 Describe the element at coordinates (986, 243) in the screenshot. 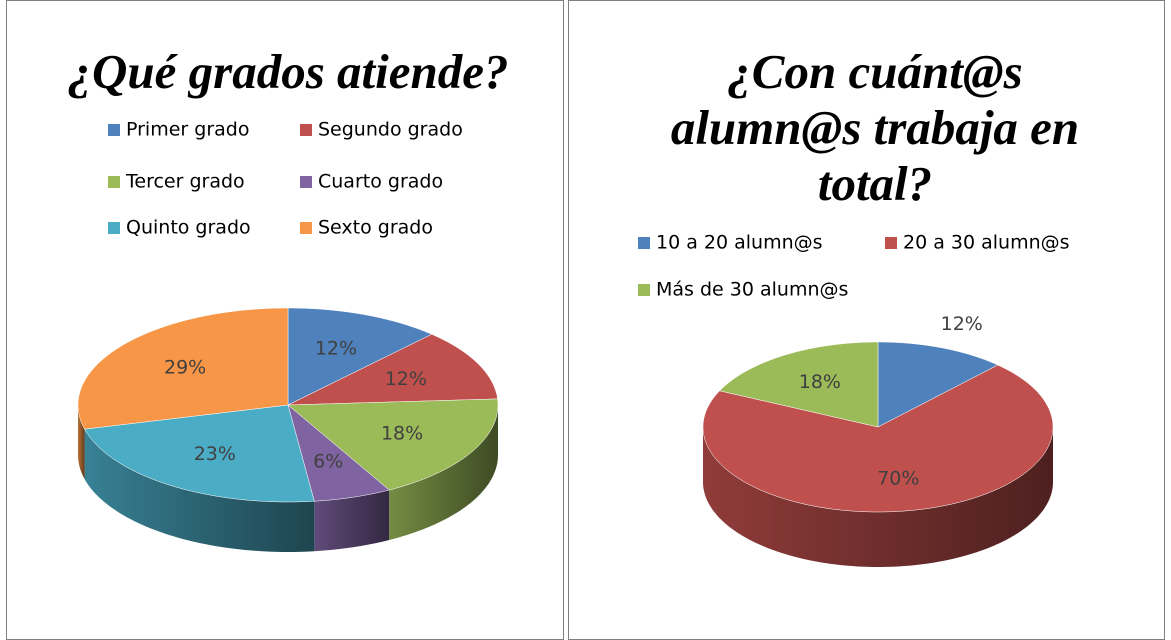

I see `legend-label: 20 a 30 alumn@s` at that location.